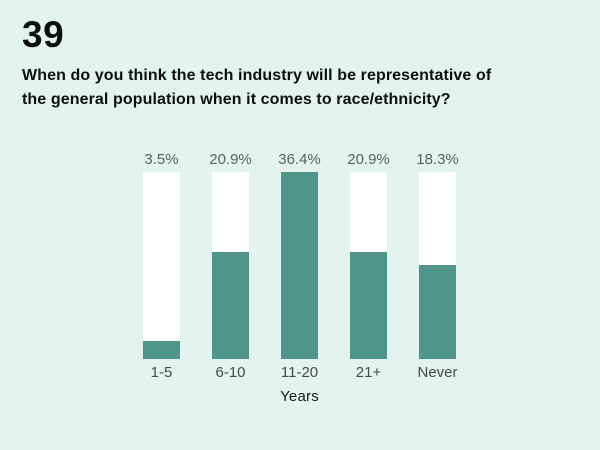 This screenshot has height=450, width=600. Describe the element at coordinates (161, 372) in the screenshot. I see `bar-category-label: 1-5` at that location.